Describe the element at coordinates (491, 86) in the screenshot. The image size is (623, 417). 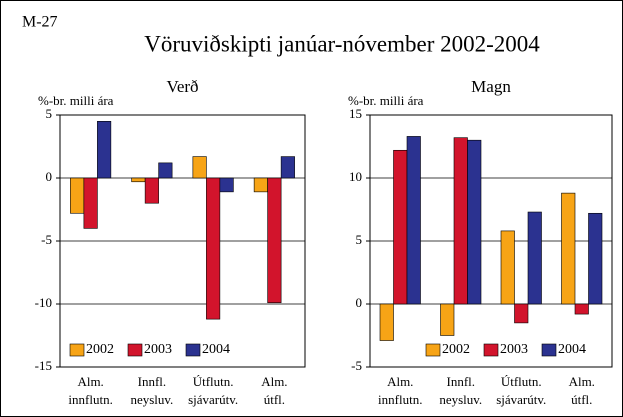
I see `panel-title: Magn` at that location.